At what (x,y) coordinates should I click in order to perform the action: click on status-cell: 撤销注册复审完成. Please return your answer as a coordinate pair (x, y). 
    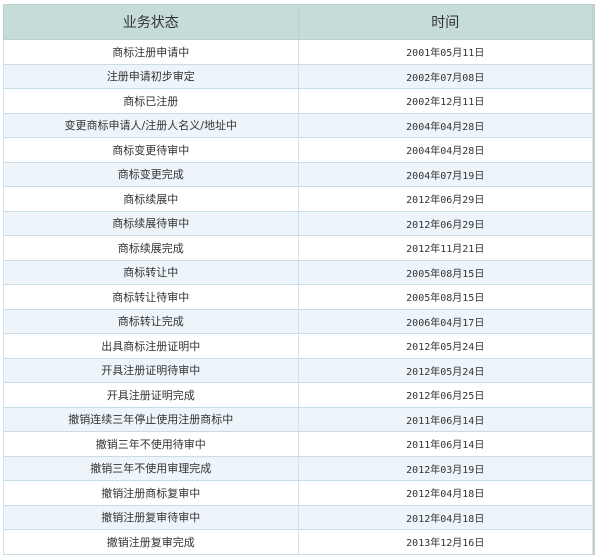
    Looking at the image, I should click on (151, 542).